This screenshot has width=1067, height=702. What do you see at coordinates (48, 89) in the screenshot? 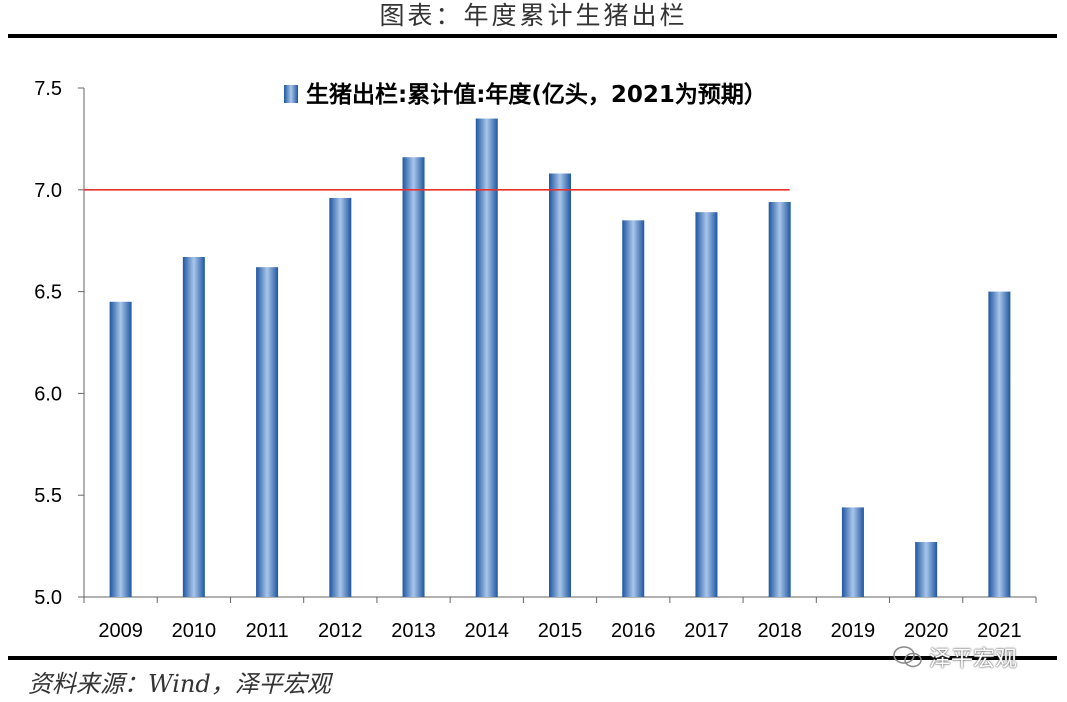
I see `y-tick-label: 7.5` at bounding box center [48, 89].